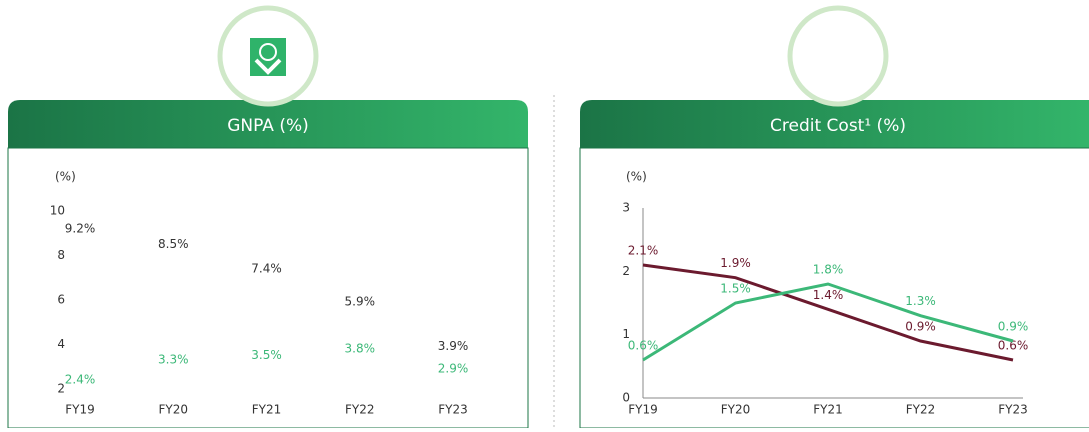 The height and width of the screenshot is (432, 1089). I want to click on y-tick-label: 10, so click(57, 211).